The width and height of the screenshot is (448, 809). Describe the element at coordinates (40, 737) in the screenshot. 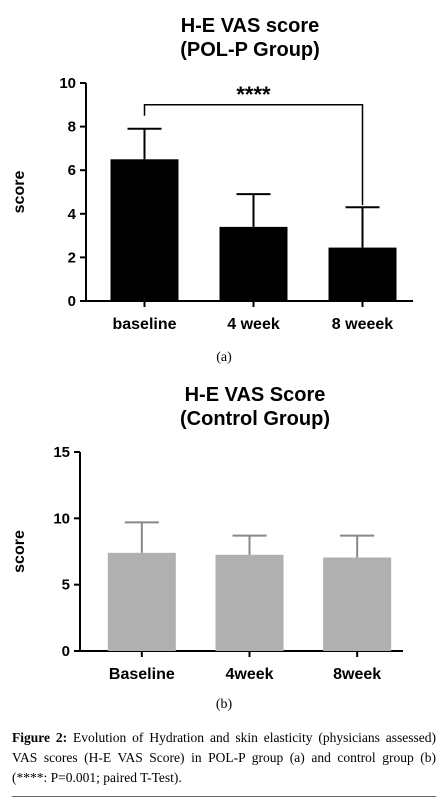

I see `caption-label: Figure 2:` at that location.